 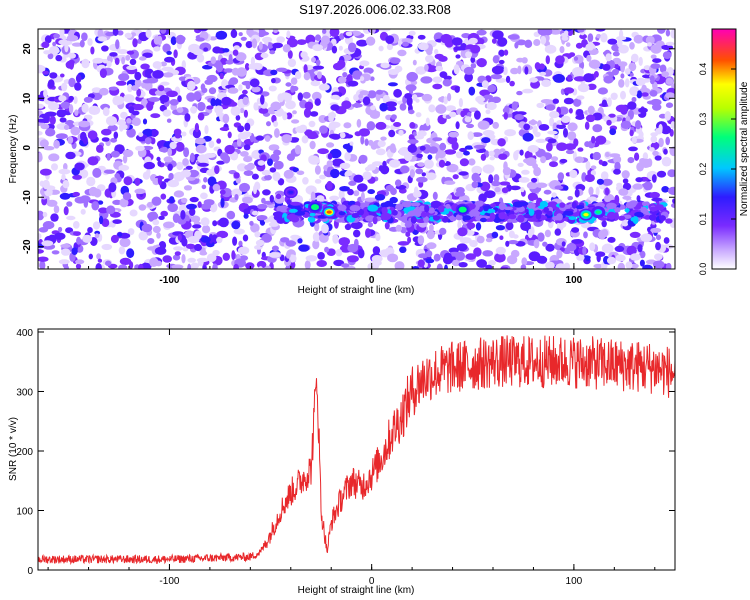 I want to click on heatmap-hot-spot, so click(x=463, y=210).